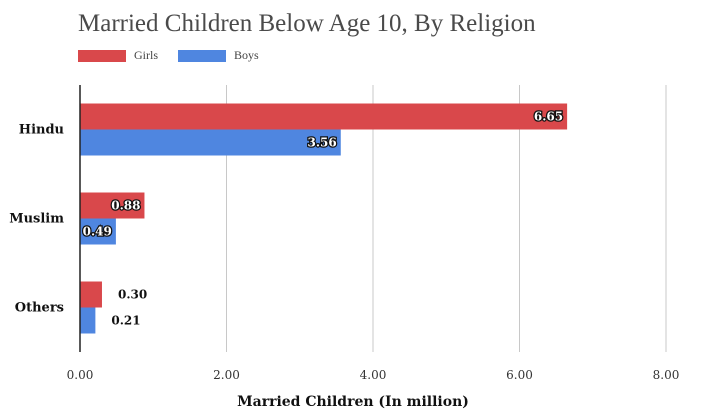  Describe the element at coordinates (146, 55) in the screenshot. I see `legend-label-girls: Girls` at that location.